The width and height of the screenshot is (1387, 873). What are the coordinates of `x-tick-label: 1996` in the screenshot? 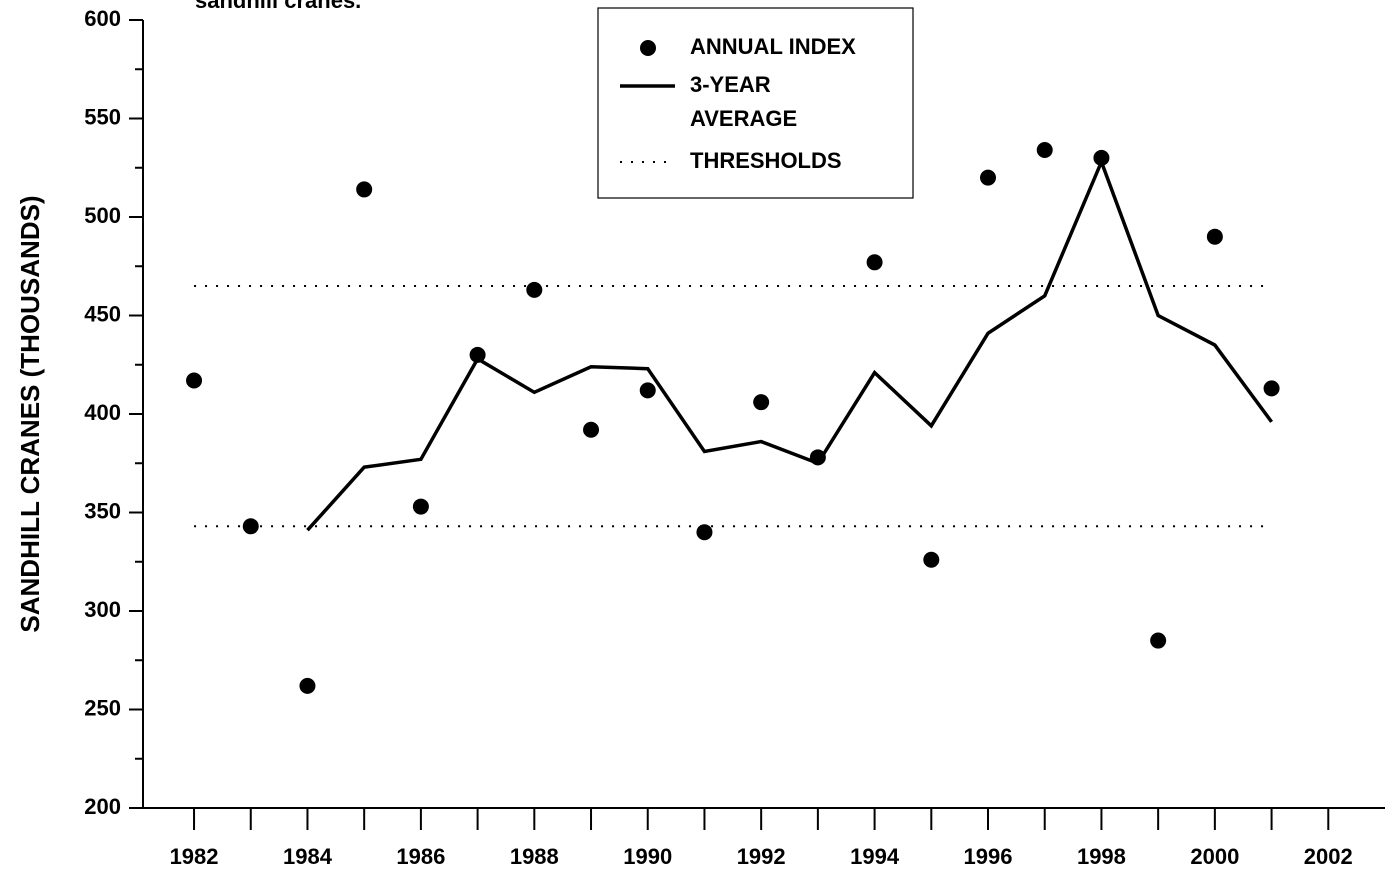 It's located at (988, 856).